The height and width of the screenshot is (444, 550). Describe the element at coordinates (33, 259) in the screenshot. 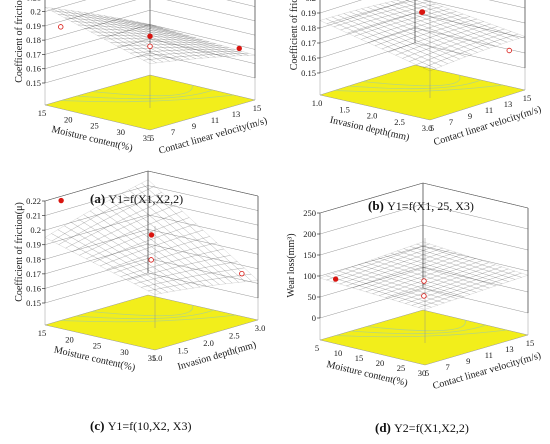

I see `z-tick-label: 0.18` at that location.